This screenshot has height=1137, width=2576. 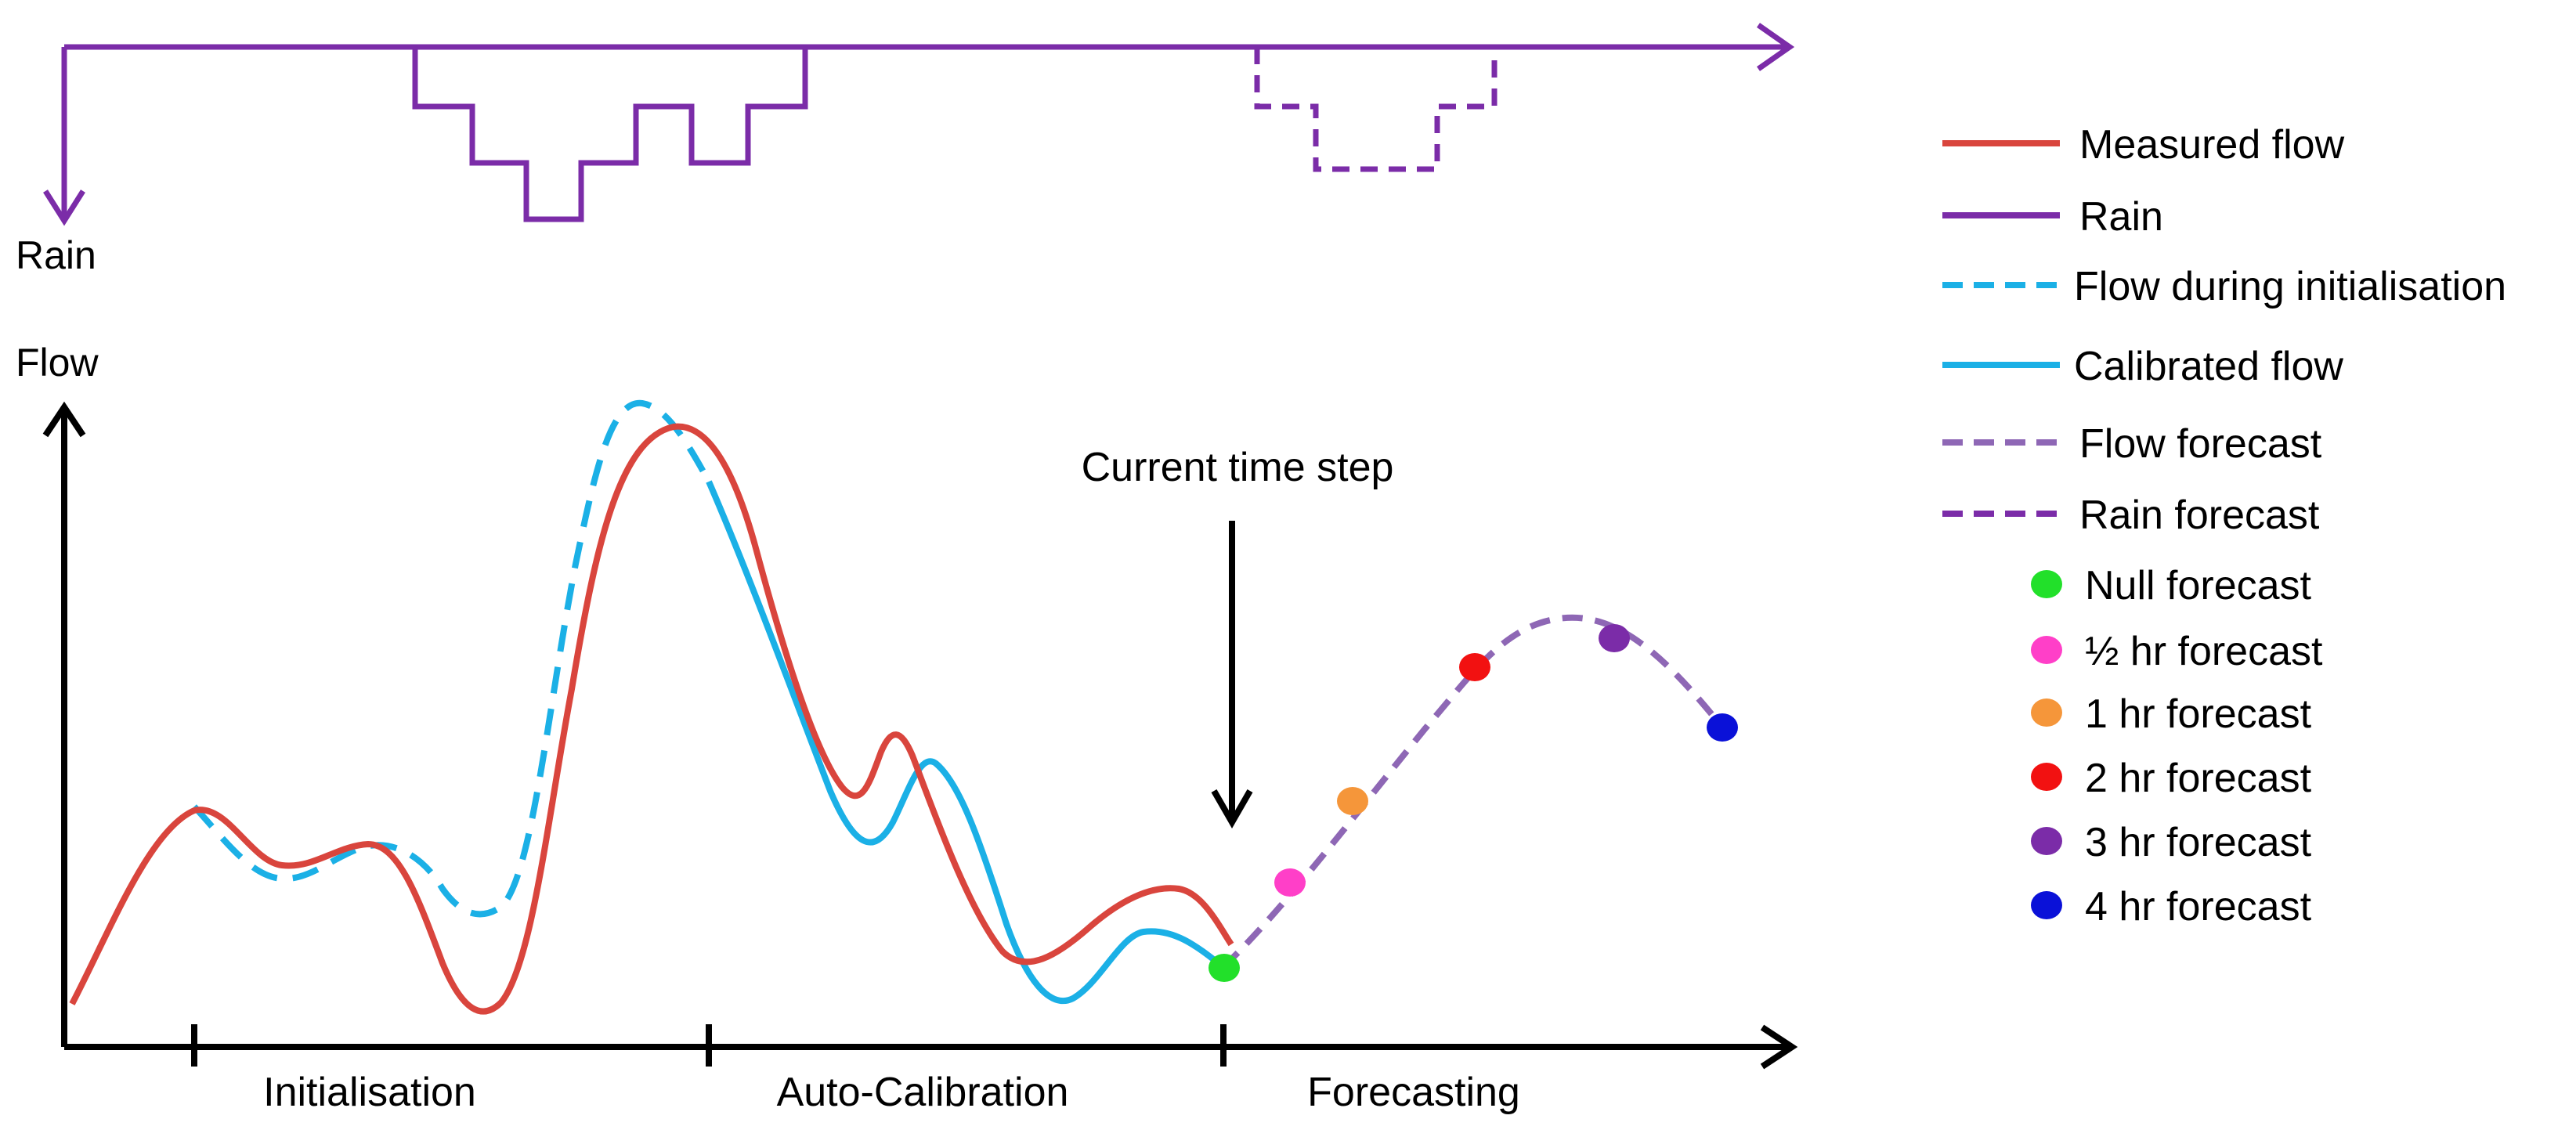 What do you see at coordinates (1473, 791) in the screenshot?
I see `flow-forecast-curve` at bounding box center [1473, 791].